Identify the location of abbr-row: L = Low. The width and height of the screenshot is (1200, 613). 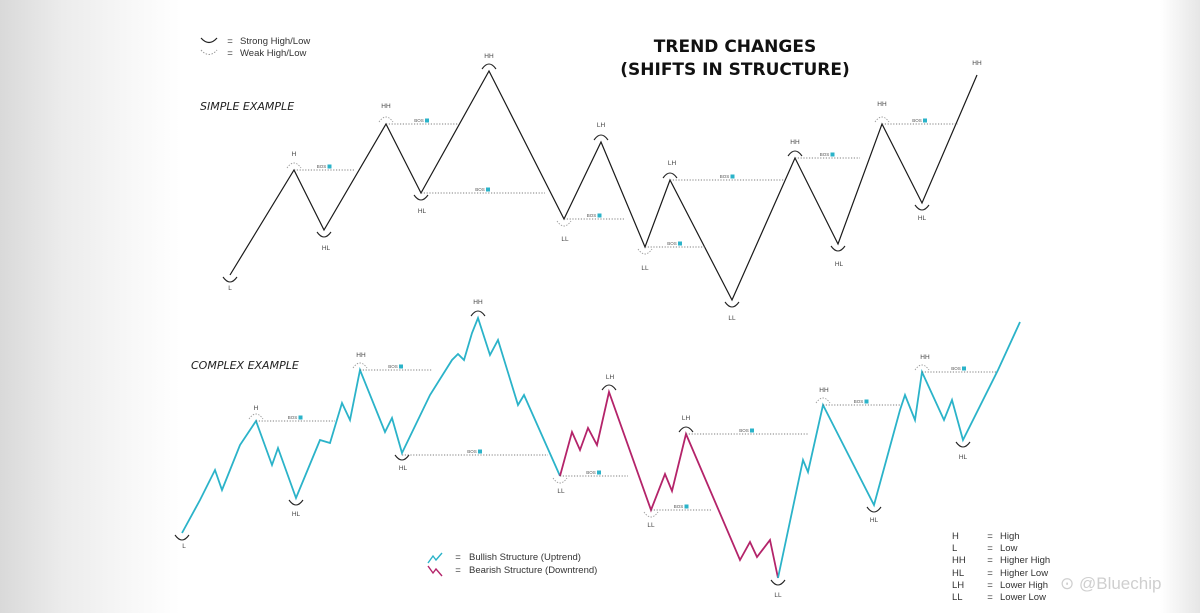
(1001, 548).